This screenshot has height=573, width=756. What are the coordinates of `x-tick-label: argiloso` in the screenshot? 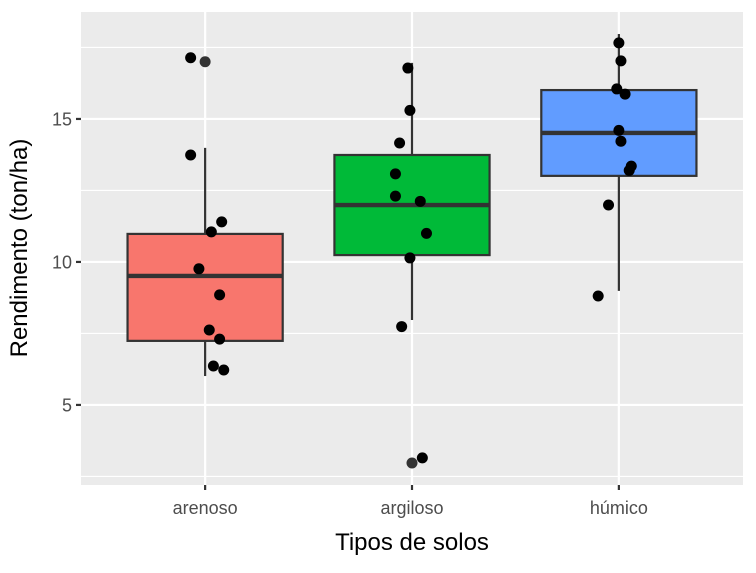 It's located at (411, 508).